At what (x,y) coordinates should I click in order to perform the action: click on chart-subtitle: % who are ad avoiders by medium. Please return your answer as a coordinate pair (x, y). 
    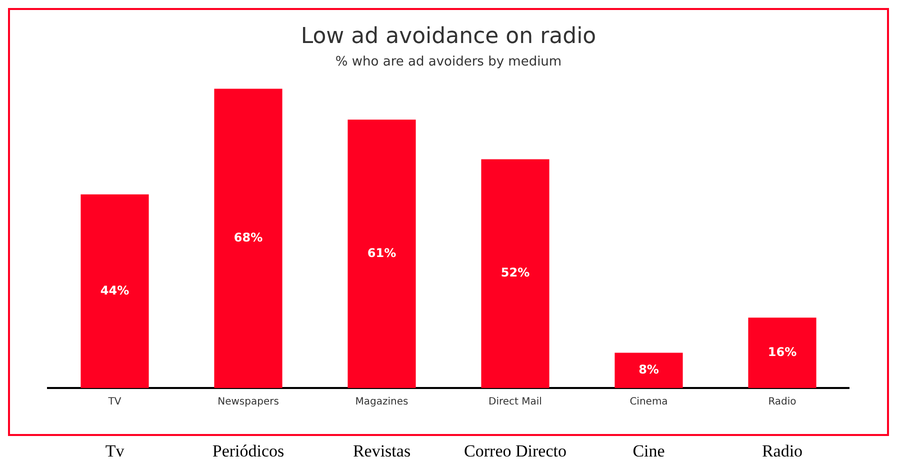
    Looking at the image, I should click on (448, 62).